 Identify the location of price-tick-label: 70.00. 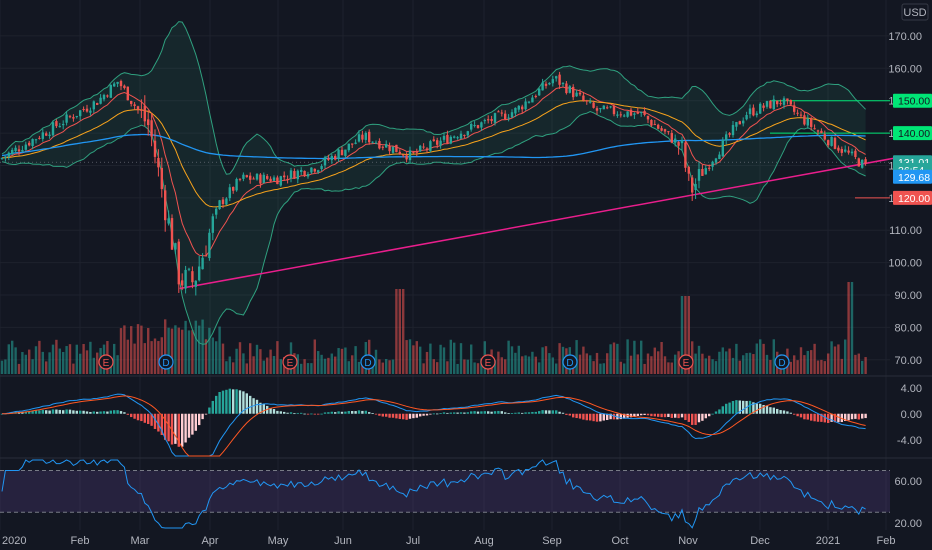
(908, 361).